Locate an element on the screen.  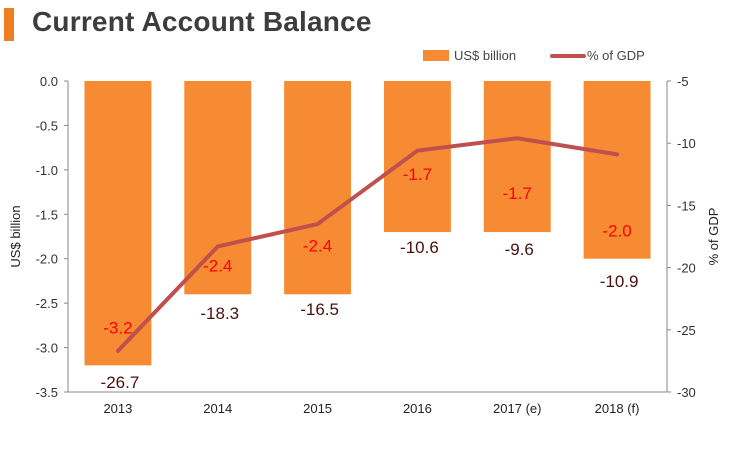
bar-data-label: -2.0 is located at coordinates (616, 231).